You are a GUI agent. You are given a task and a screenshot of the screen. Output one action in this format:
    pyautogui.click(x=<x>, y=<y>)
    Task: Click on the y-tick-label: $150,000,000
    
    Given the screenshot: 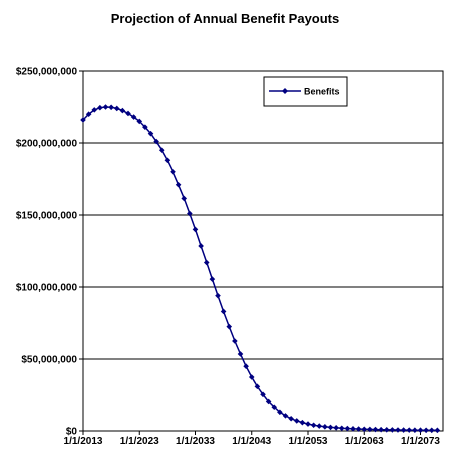 What is the action you would take?
    pyautogui.click(x=47, y=216)
    